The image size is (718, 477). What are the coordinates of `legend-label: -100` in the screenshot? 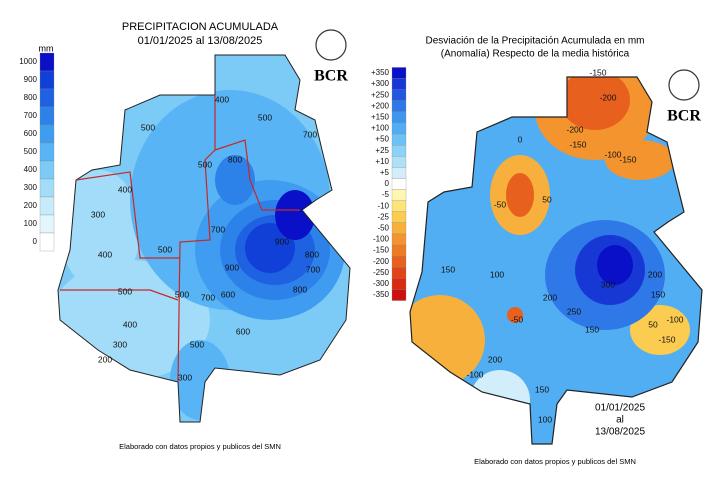 It's located at (381, 239).